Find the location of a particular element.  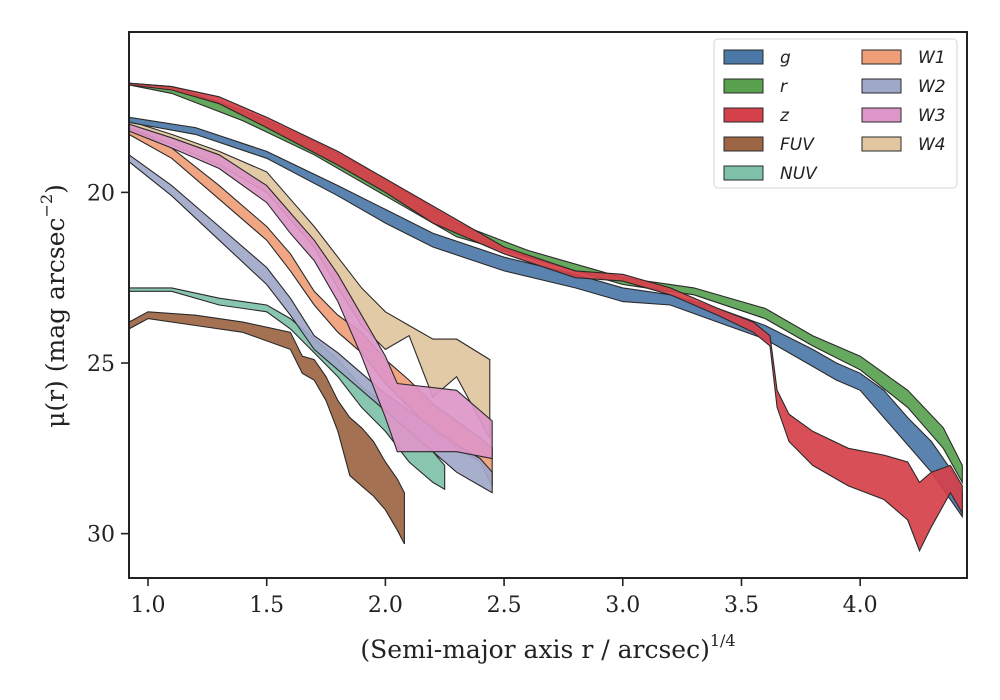

legend-label-W2: W2 is located at coordinates (932, 87).